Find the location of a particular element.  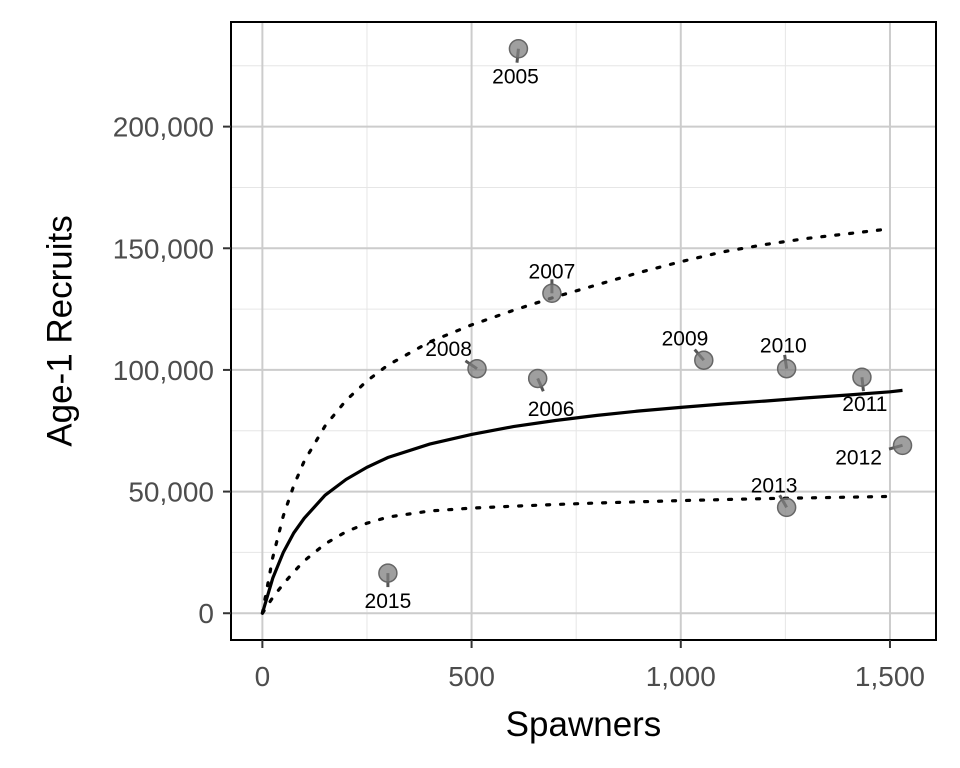

y-axis-title: Age-1 Recruits is located at coordinates (59, 330).